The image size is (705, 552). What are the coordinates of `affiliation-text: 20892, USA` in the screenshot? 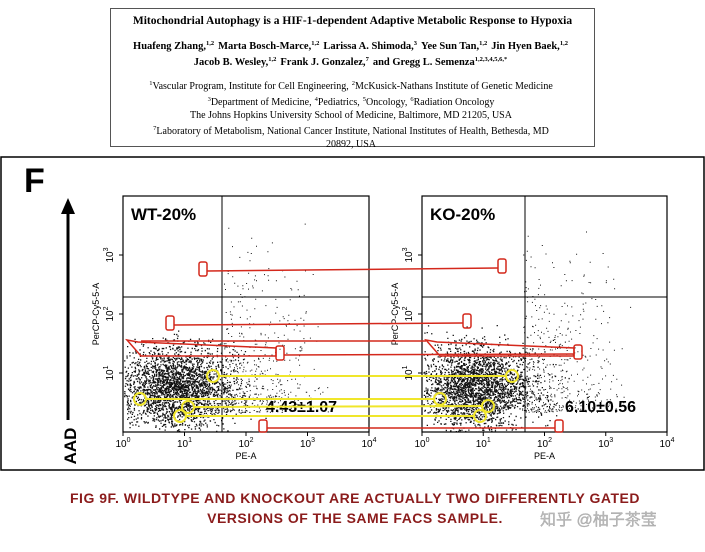 It's located at (350, 144).